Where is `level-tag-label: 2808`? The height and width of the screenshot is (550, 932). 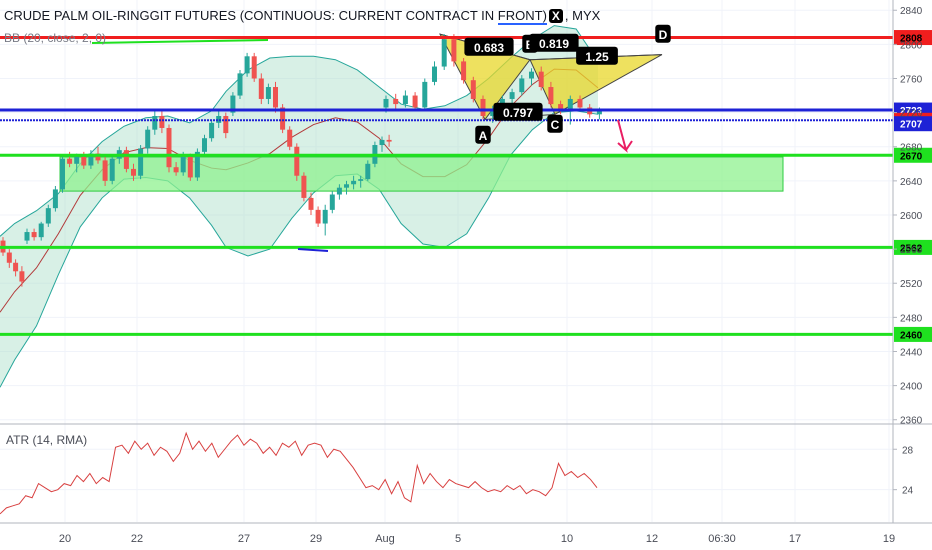 level-tag-label: 2808 is located at coordinates (911, 39).